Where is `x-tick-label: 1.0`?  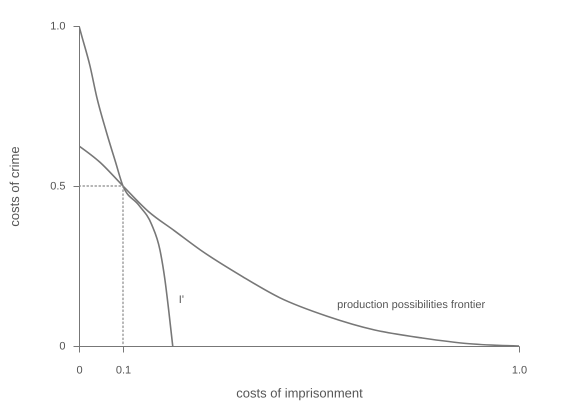 x-tick-label: 1.0 is located at coordinates (520, 370).